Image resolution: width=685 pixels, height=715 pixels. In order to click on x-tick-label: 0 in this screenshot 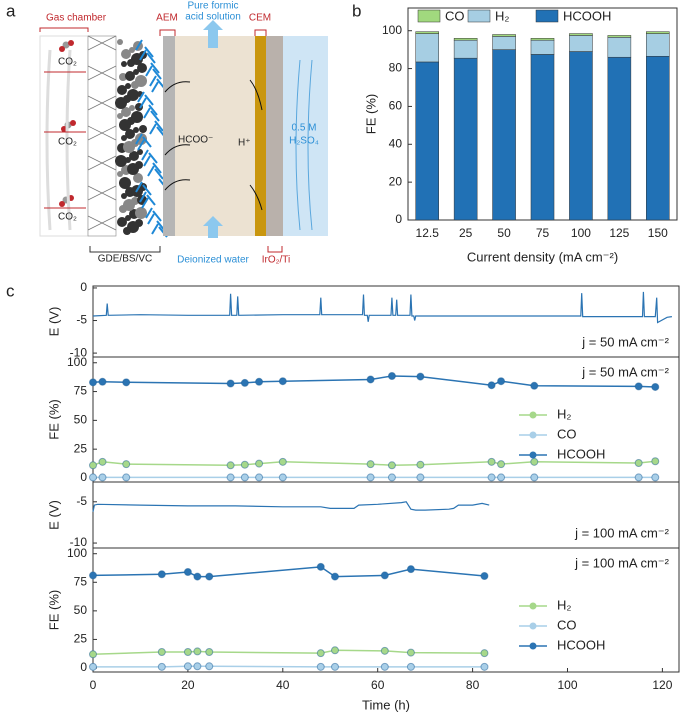, I will do `click(93, 685)`.